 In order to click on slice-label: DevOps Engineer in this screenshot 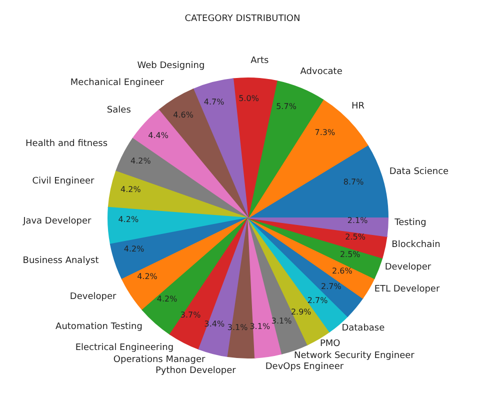, I will do `click(304, 367)`.